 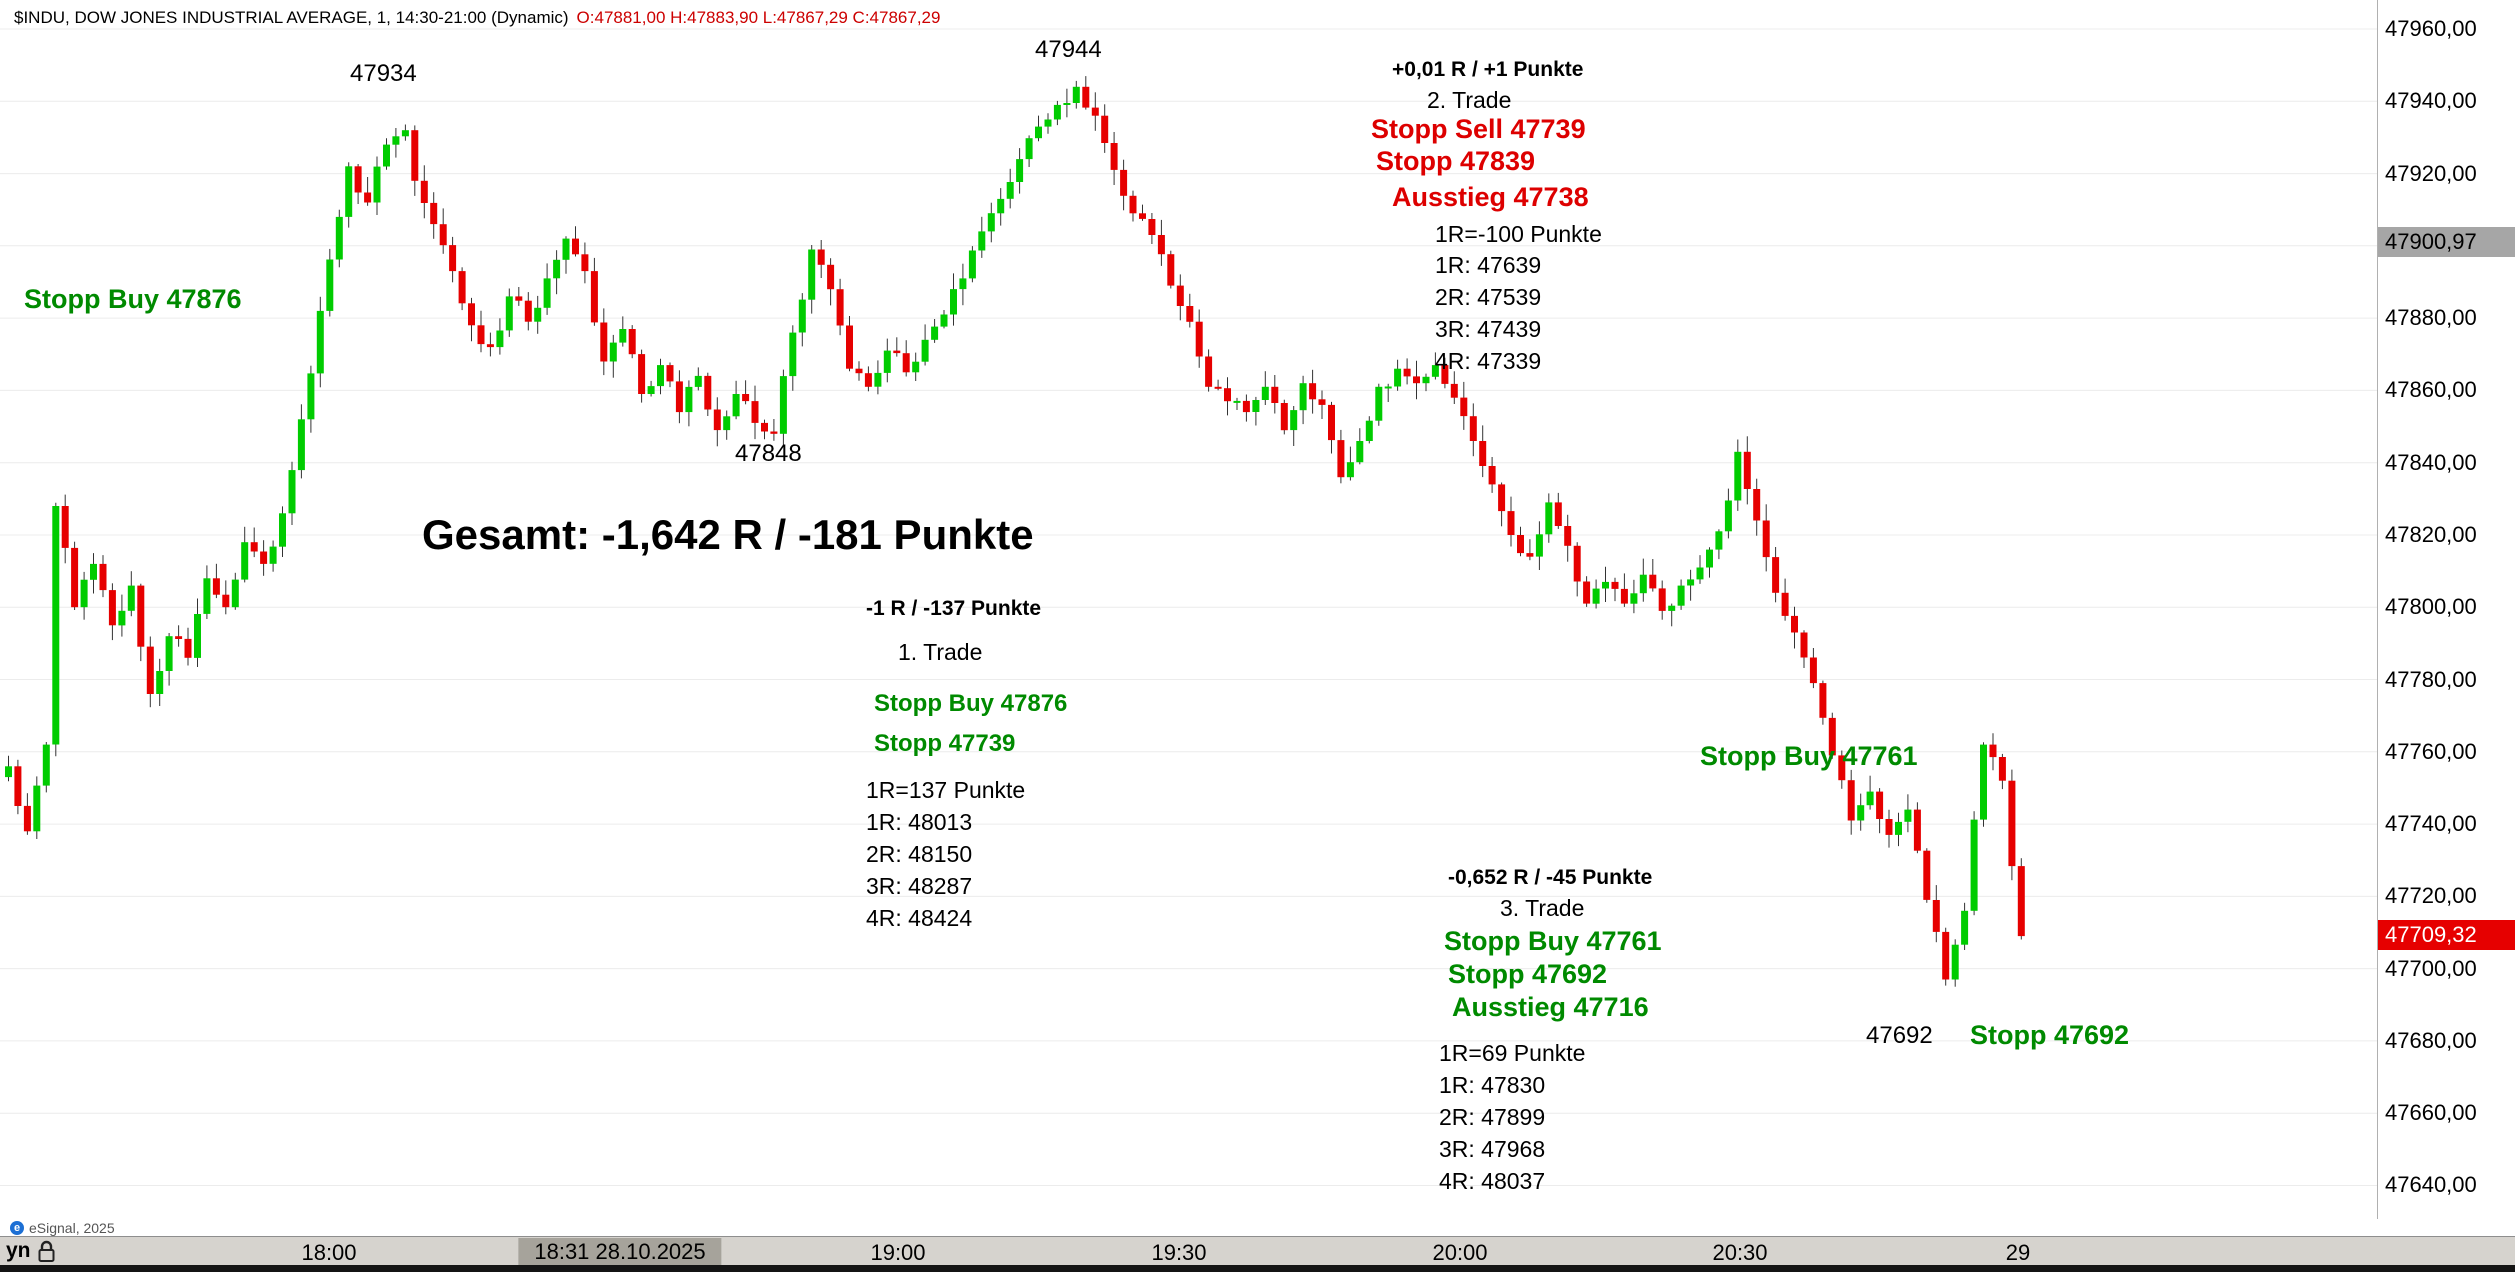 I want to click on price-axis-label: 47740,00, so click(x=2431, y=824).